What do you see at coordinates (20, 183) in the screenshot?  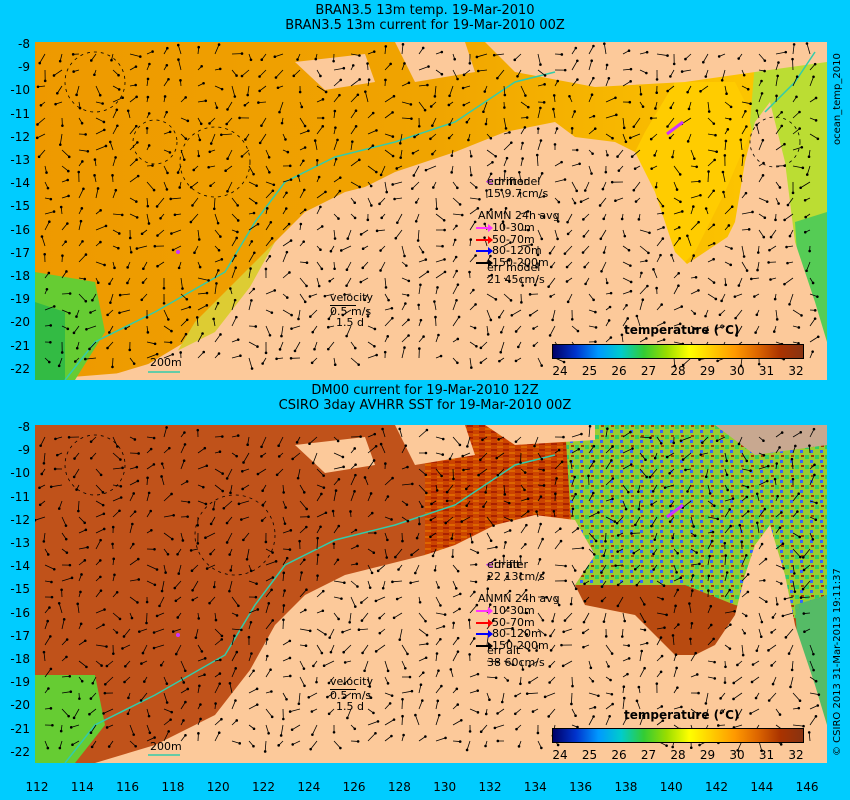 I see `top-y-tick: -14` at bounding box center [20, 183].